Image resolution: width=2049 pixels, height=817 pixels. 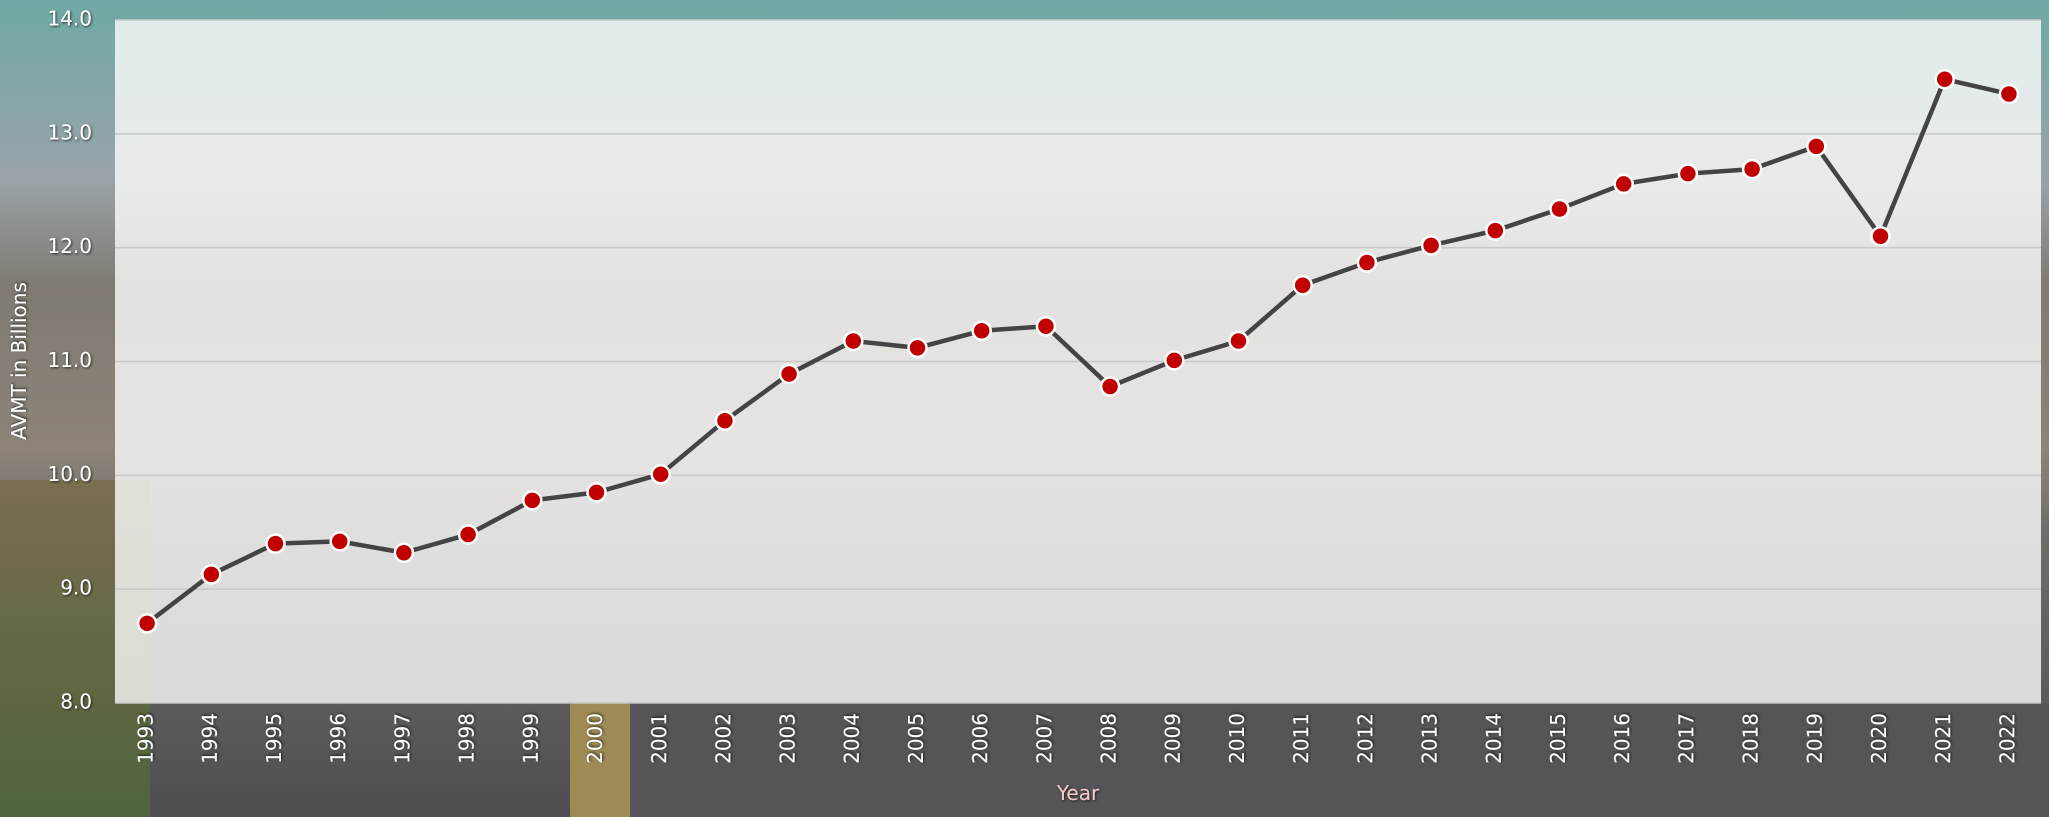 I want to click on x-tick-label: 2022, so click(x=2007, y=738).